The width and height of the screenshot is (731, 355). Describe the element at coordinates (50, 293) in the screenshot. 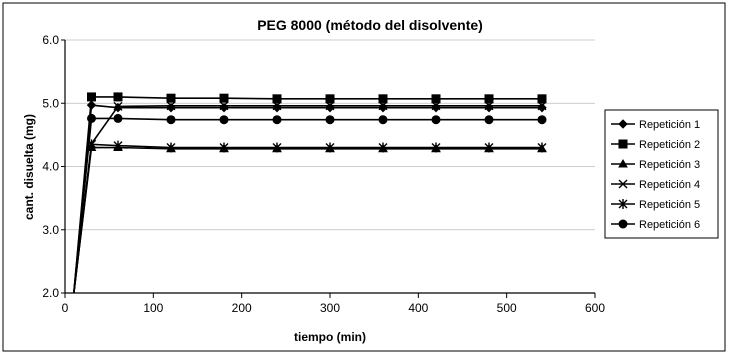

I see `y-tick-label: 2.0` at that location.